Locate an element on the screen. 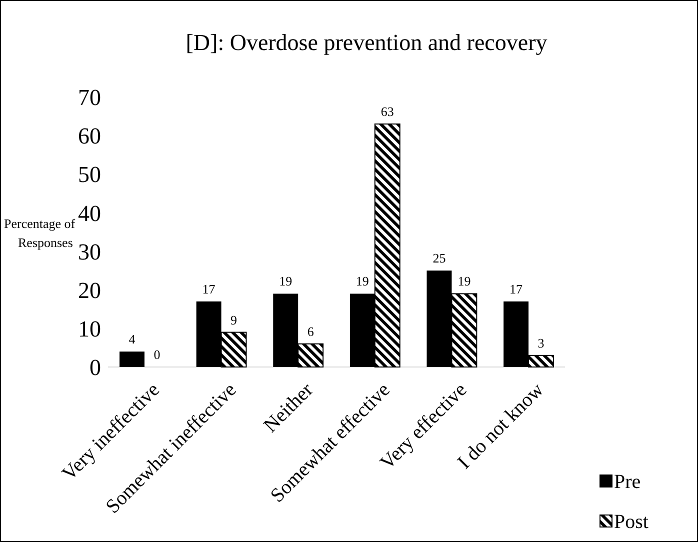  data-label: 25 is located at coordinates (439, 258).